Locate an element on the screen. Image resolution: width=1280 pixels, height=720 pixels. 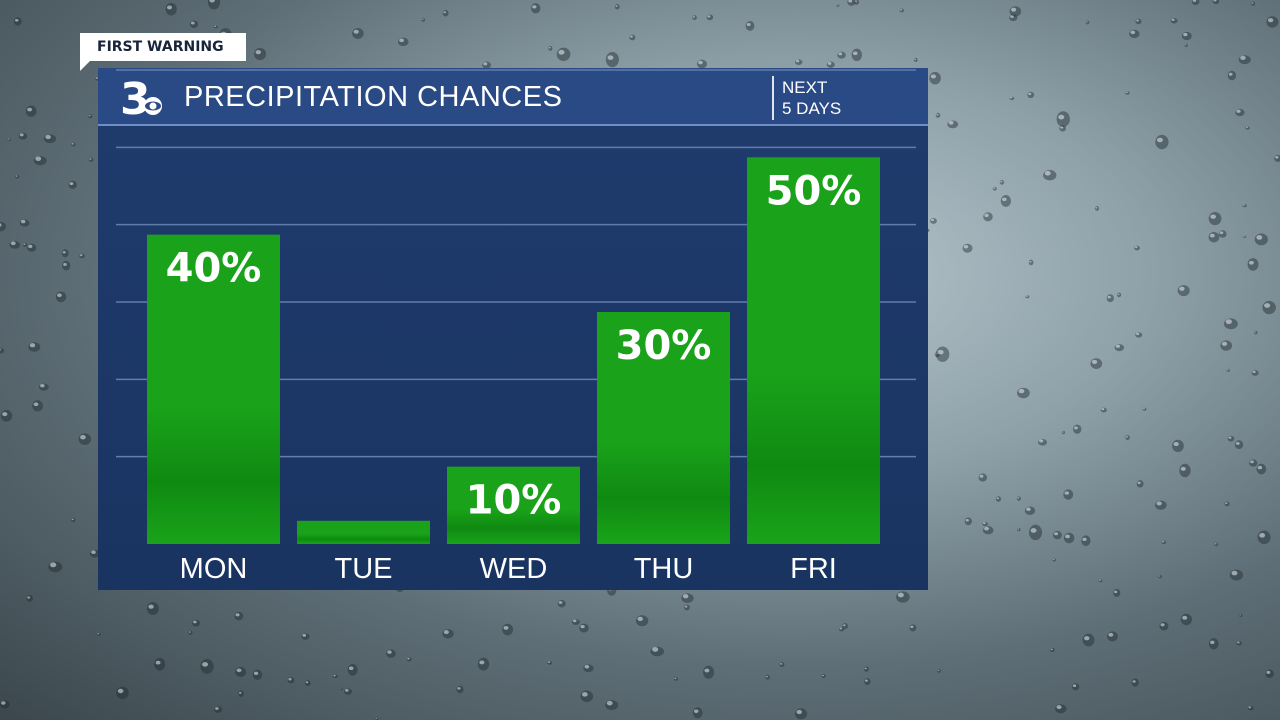
header-divider is located at coordinates (773, 98).